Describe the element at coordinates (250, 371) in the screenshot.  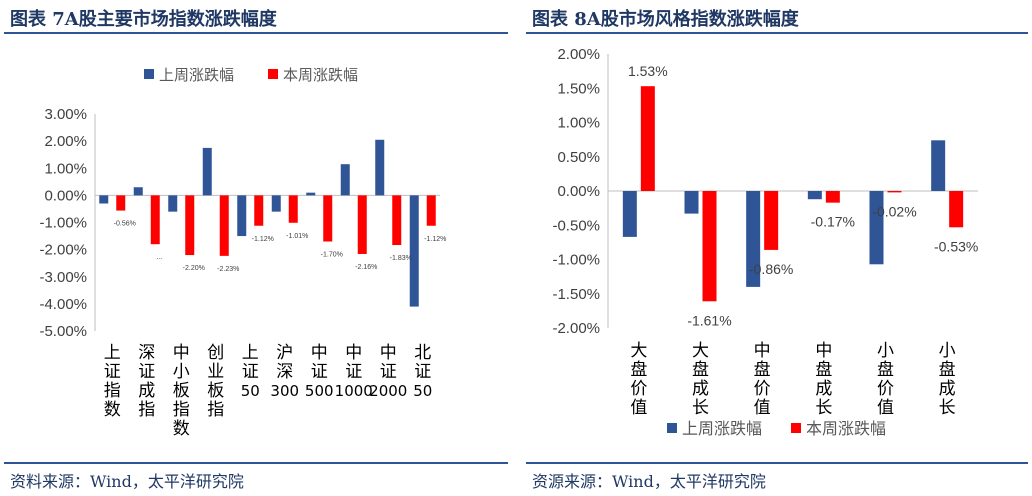
I see `category-label: 上证 50` at that location.